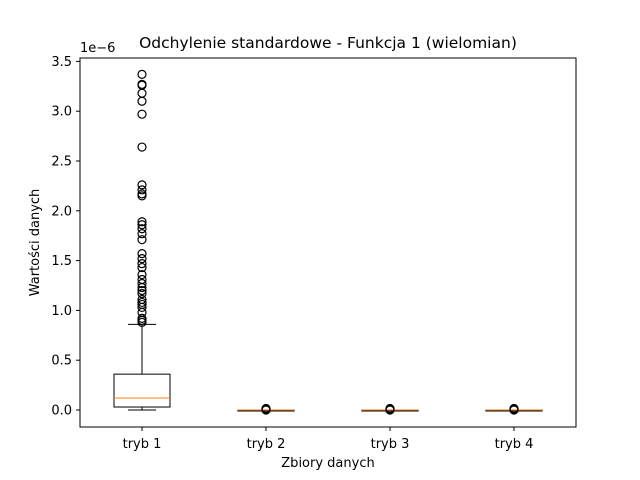 This screenshot has height=480, width=640. Describe the element at coordinates (61, 162) in the screenshot. I see `y-tick-label: 2.5` at that location.